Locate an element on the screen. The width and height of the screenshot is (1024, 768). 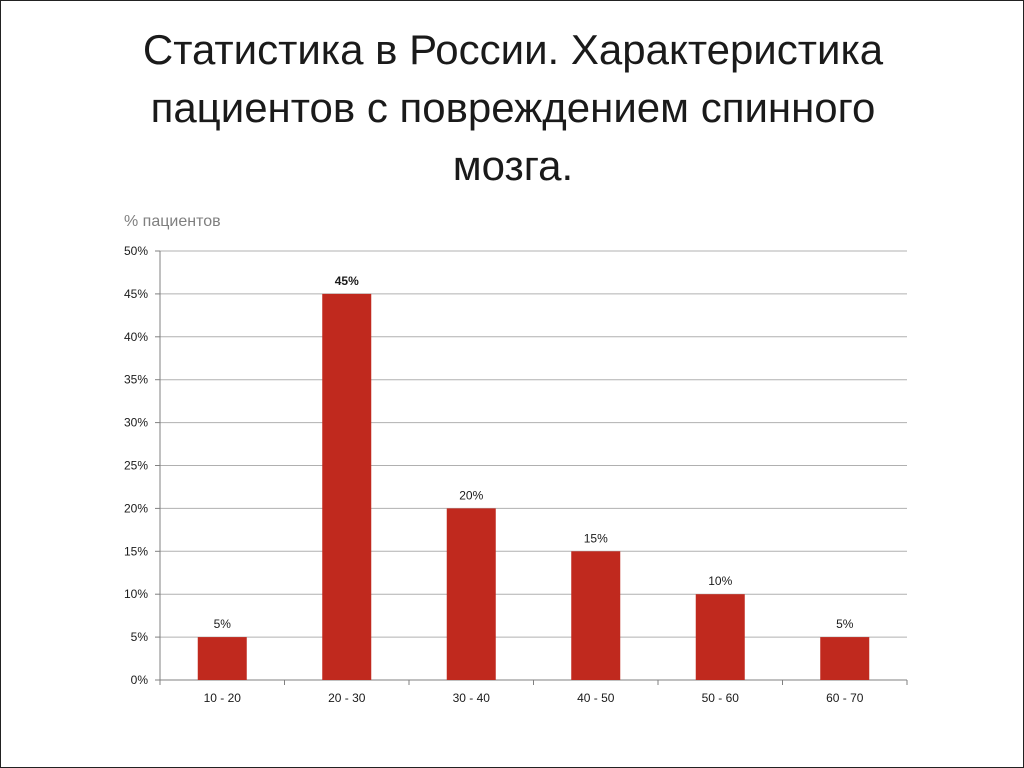
title-line-3: мозга. is located at coordinates (513, 165).